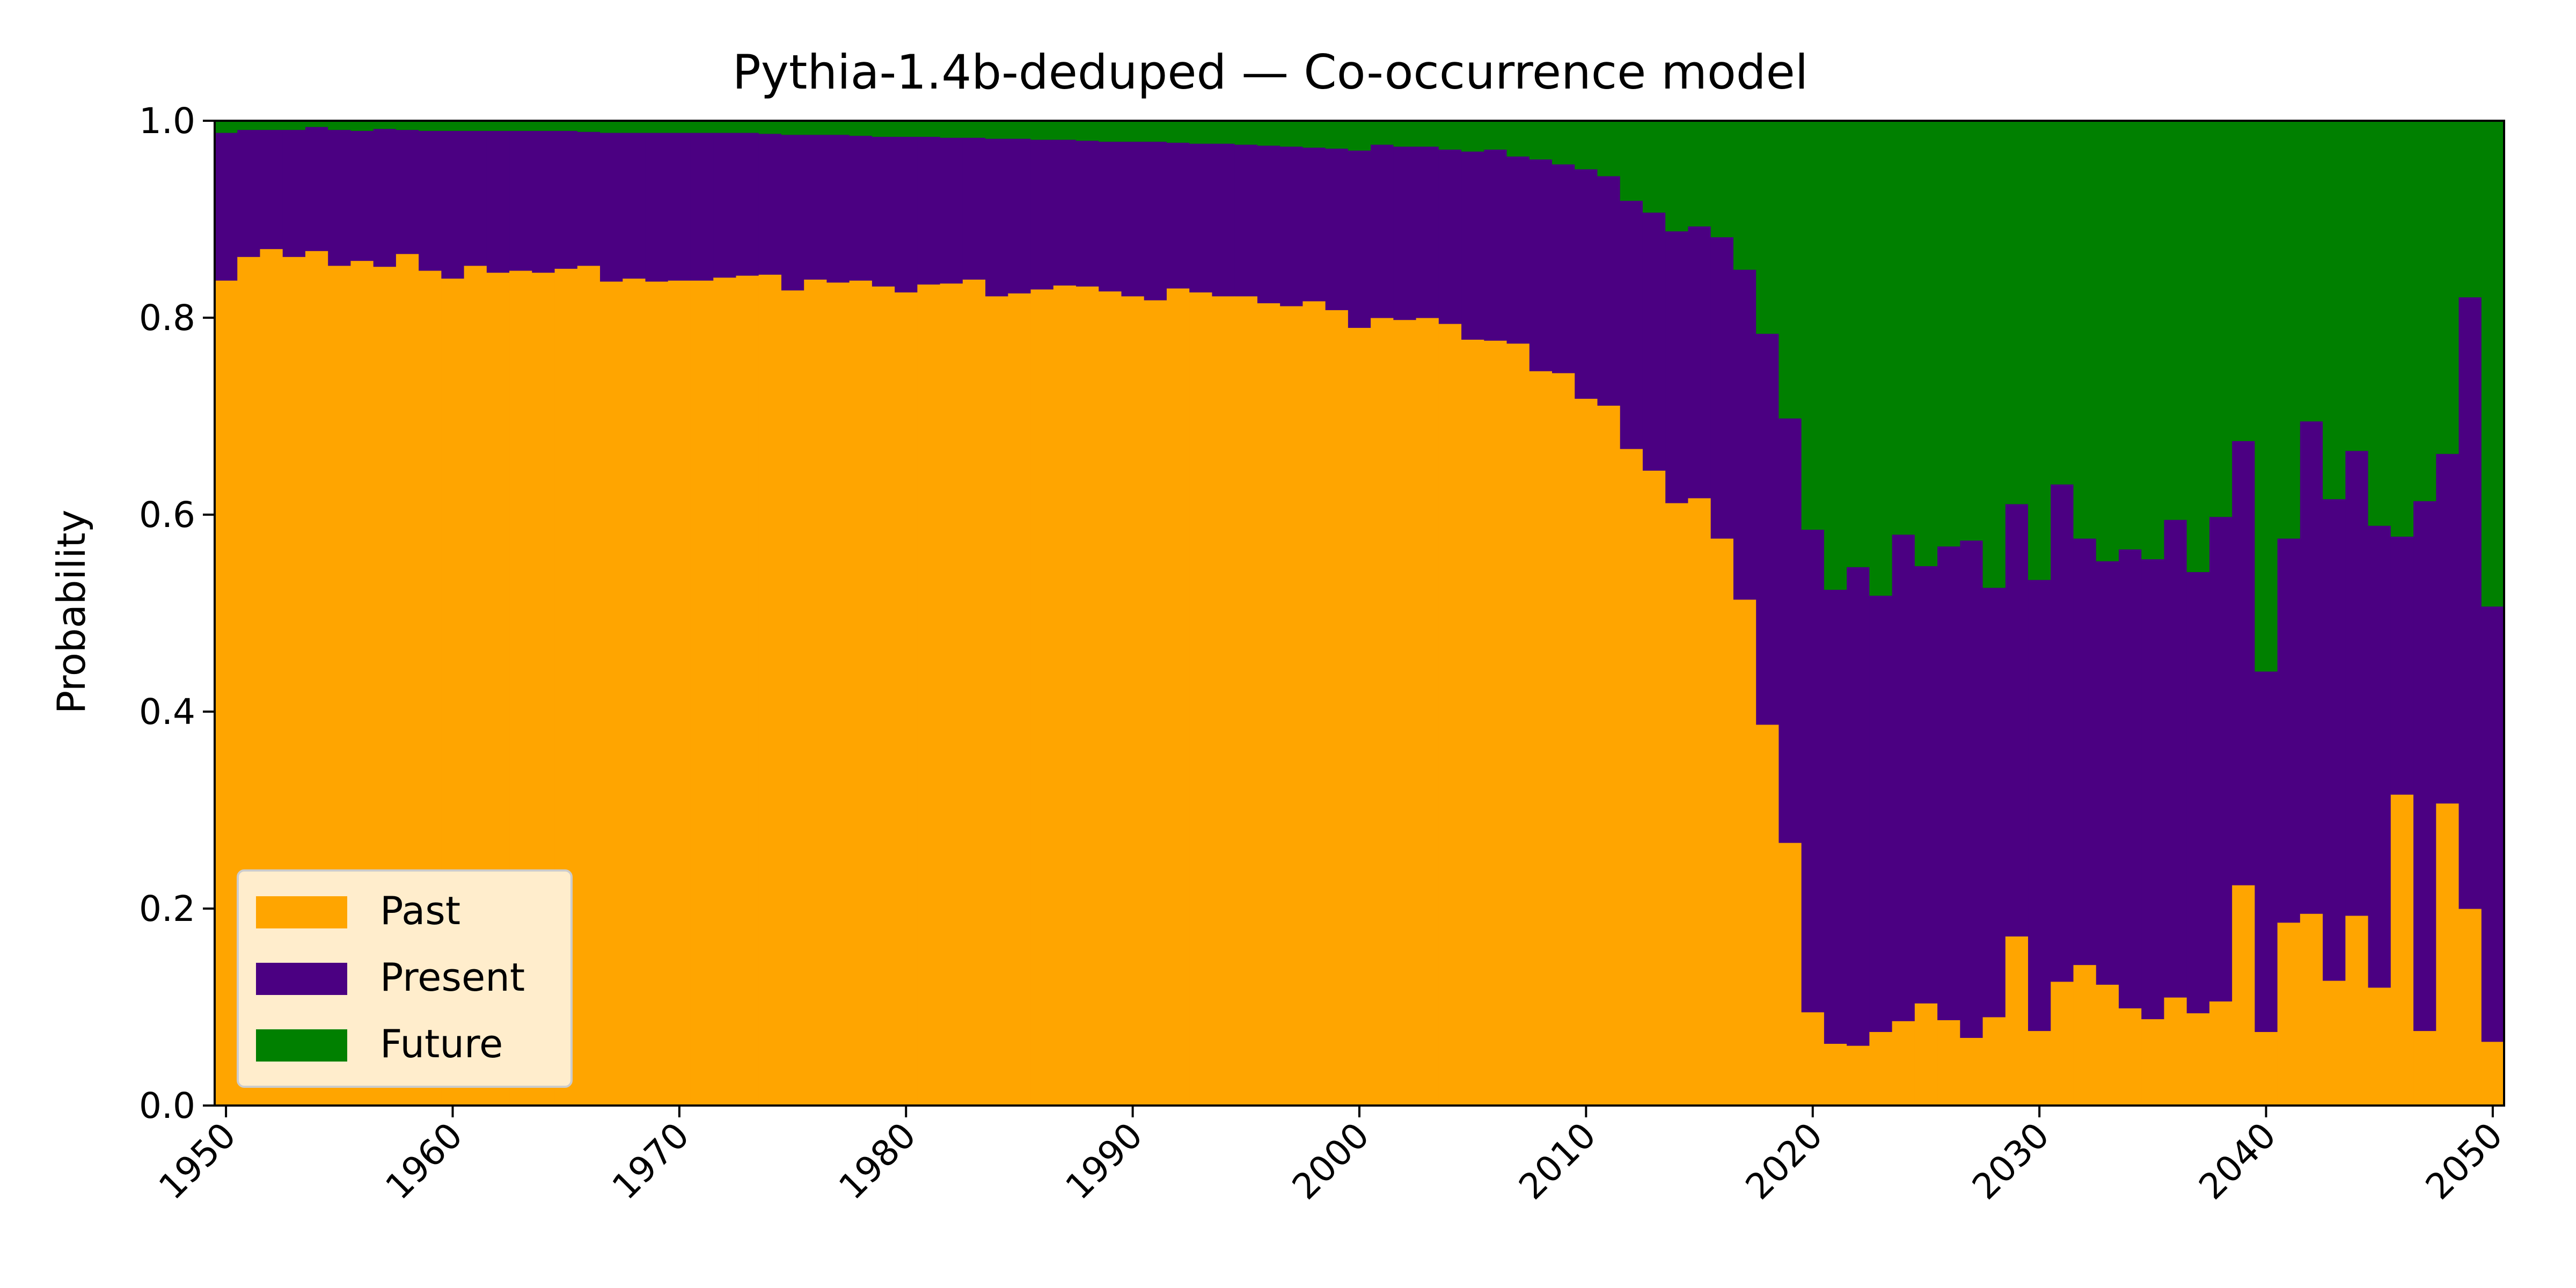  Describe the element at coordinates (1654, 788) in the screenshot. I see `bar-past-2013` at that location.